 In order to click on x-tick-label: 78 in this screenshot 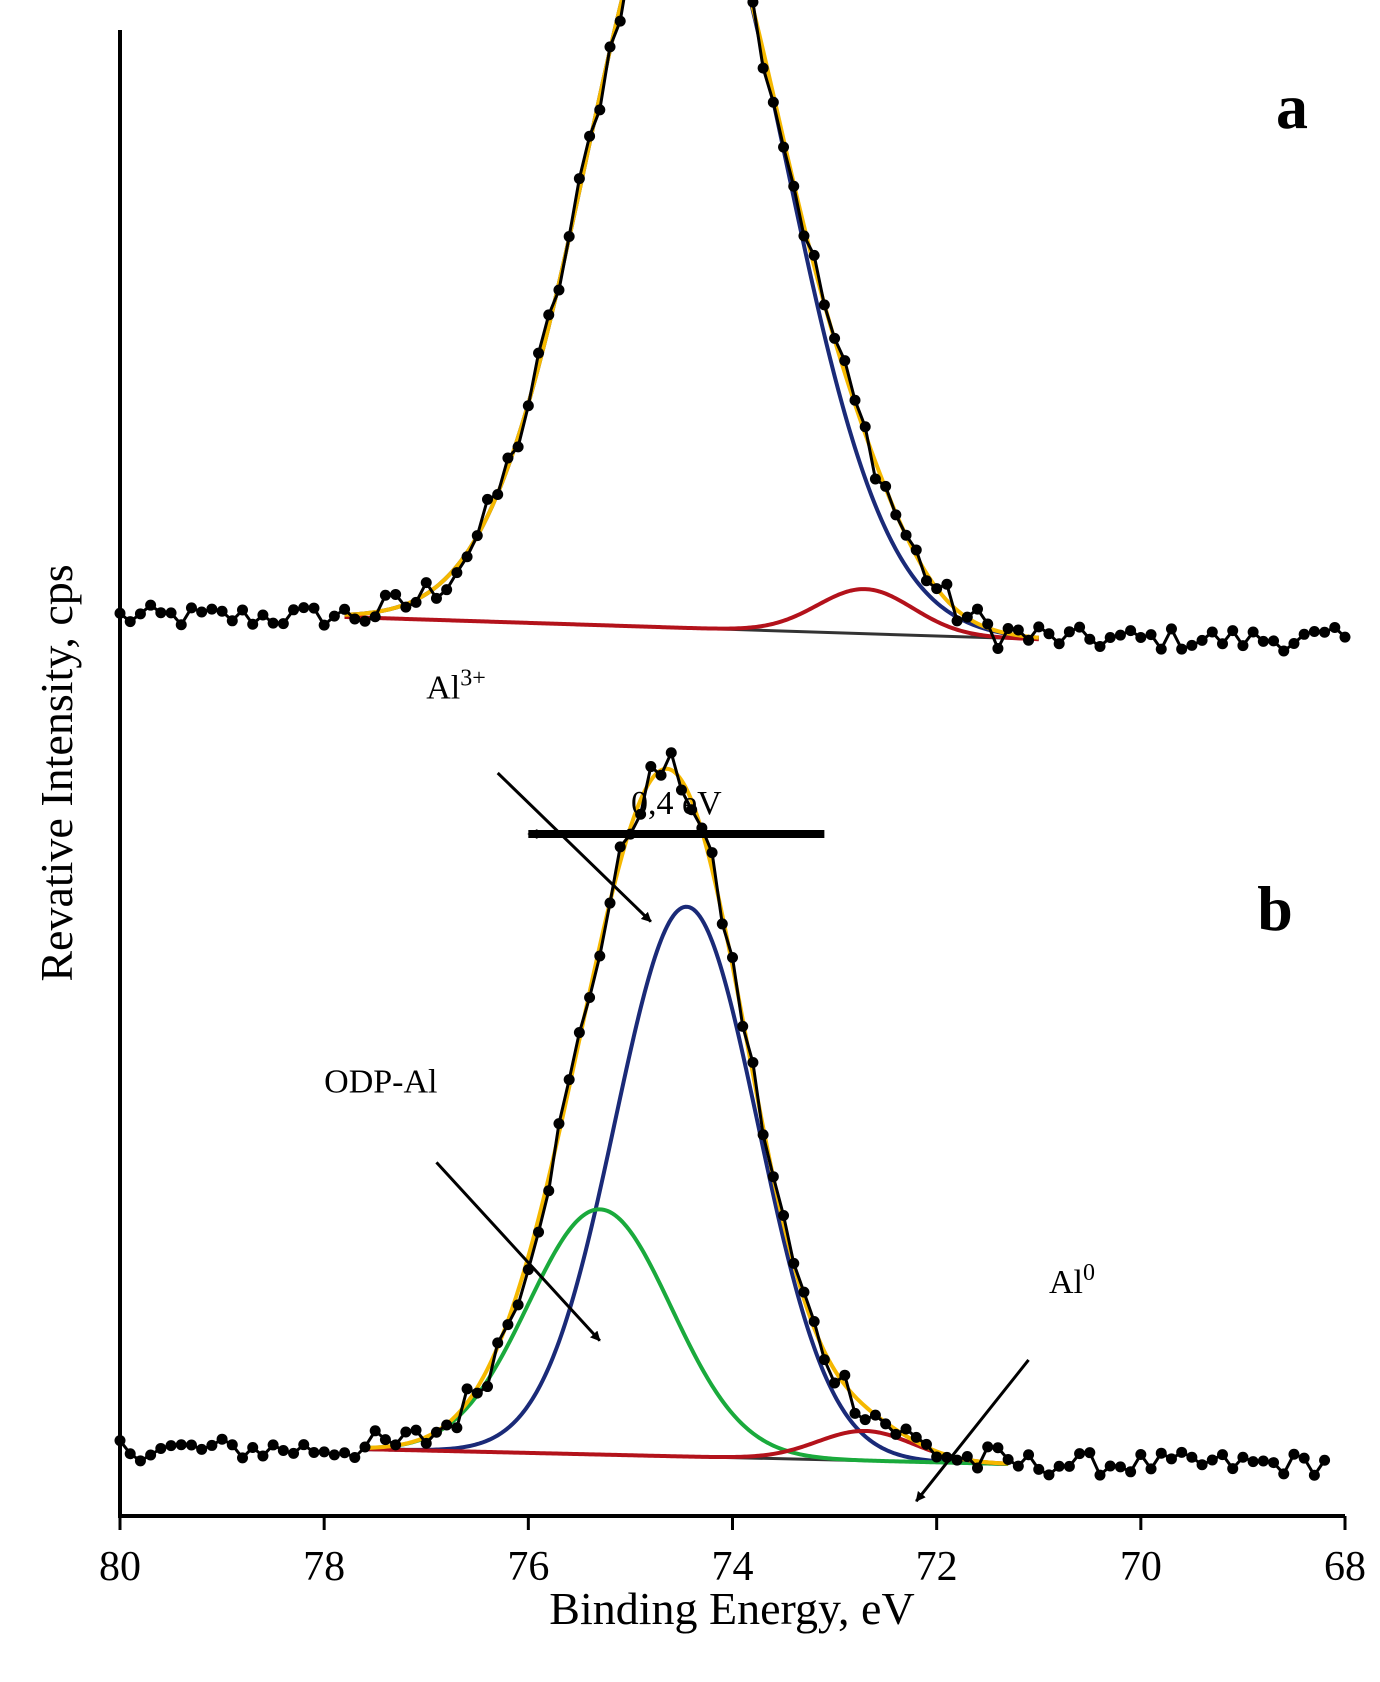, I will do `click(324, 1567)`.